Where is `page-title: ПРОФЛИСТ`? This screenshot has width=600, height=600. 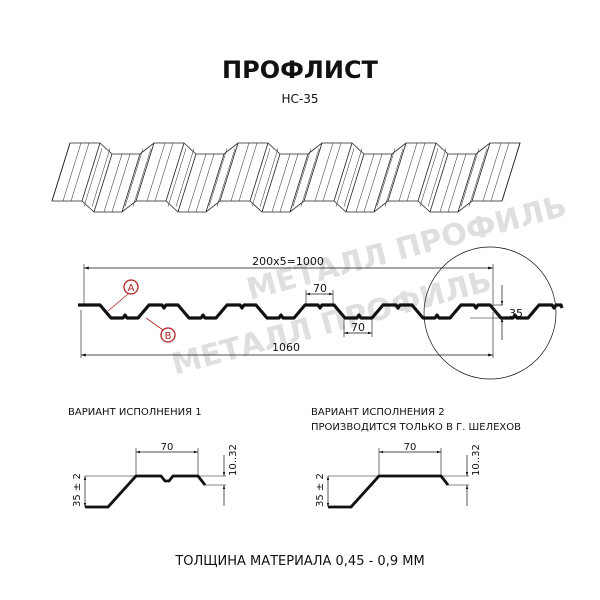 page-title: ПРОФЛИСТ is located at coordinates (300, 70).